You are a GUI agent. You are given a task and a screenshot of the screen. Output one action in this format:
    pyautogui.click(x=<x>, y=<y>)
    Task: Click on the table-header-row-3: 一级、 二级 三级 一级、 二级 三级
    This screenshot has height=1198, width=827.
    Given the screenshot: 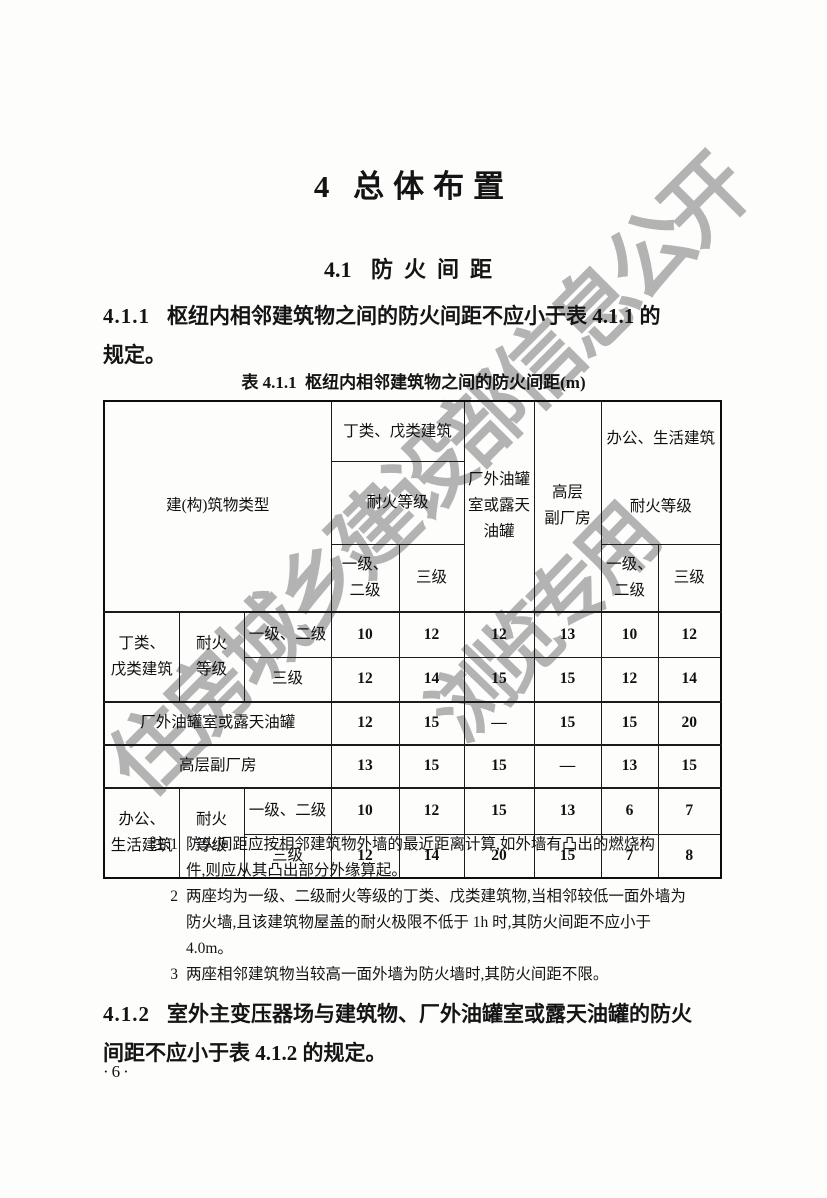 What is the action you would take?
    pyautogui.click(x=413, y=578)
    